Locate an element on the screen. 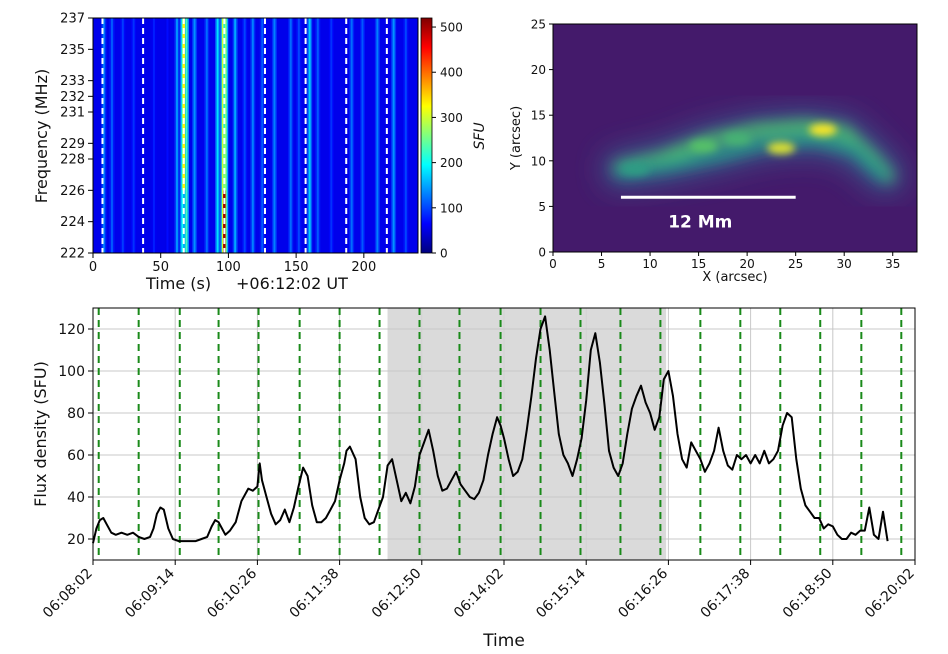 The height and width of the screenshot is (654, 948). spectrogram-background is located at coordinates (255, 135).